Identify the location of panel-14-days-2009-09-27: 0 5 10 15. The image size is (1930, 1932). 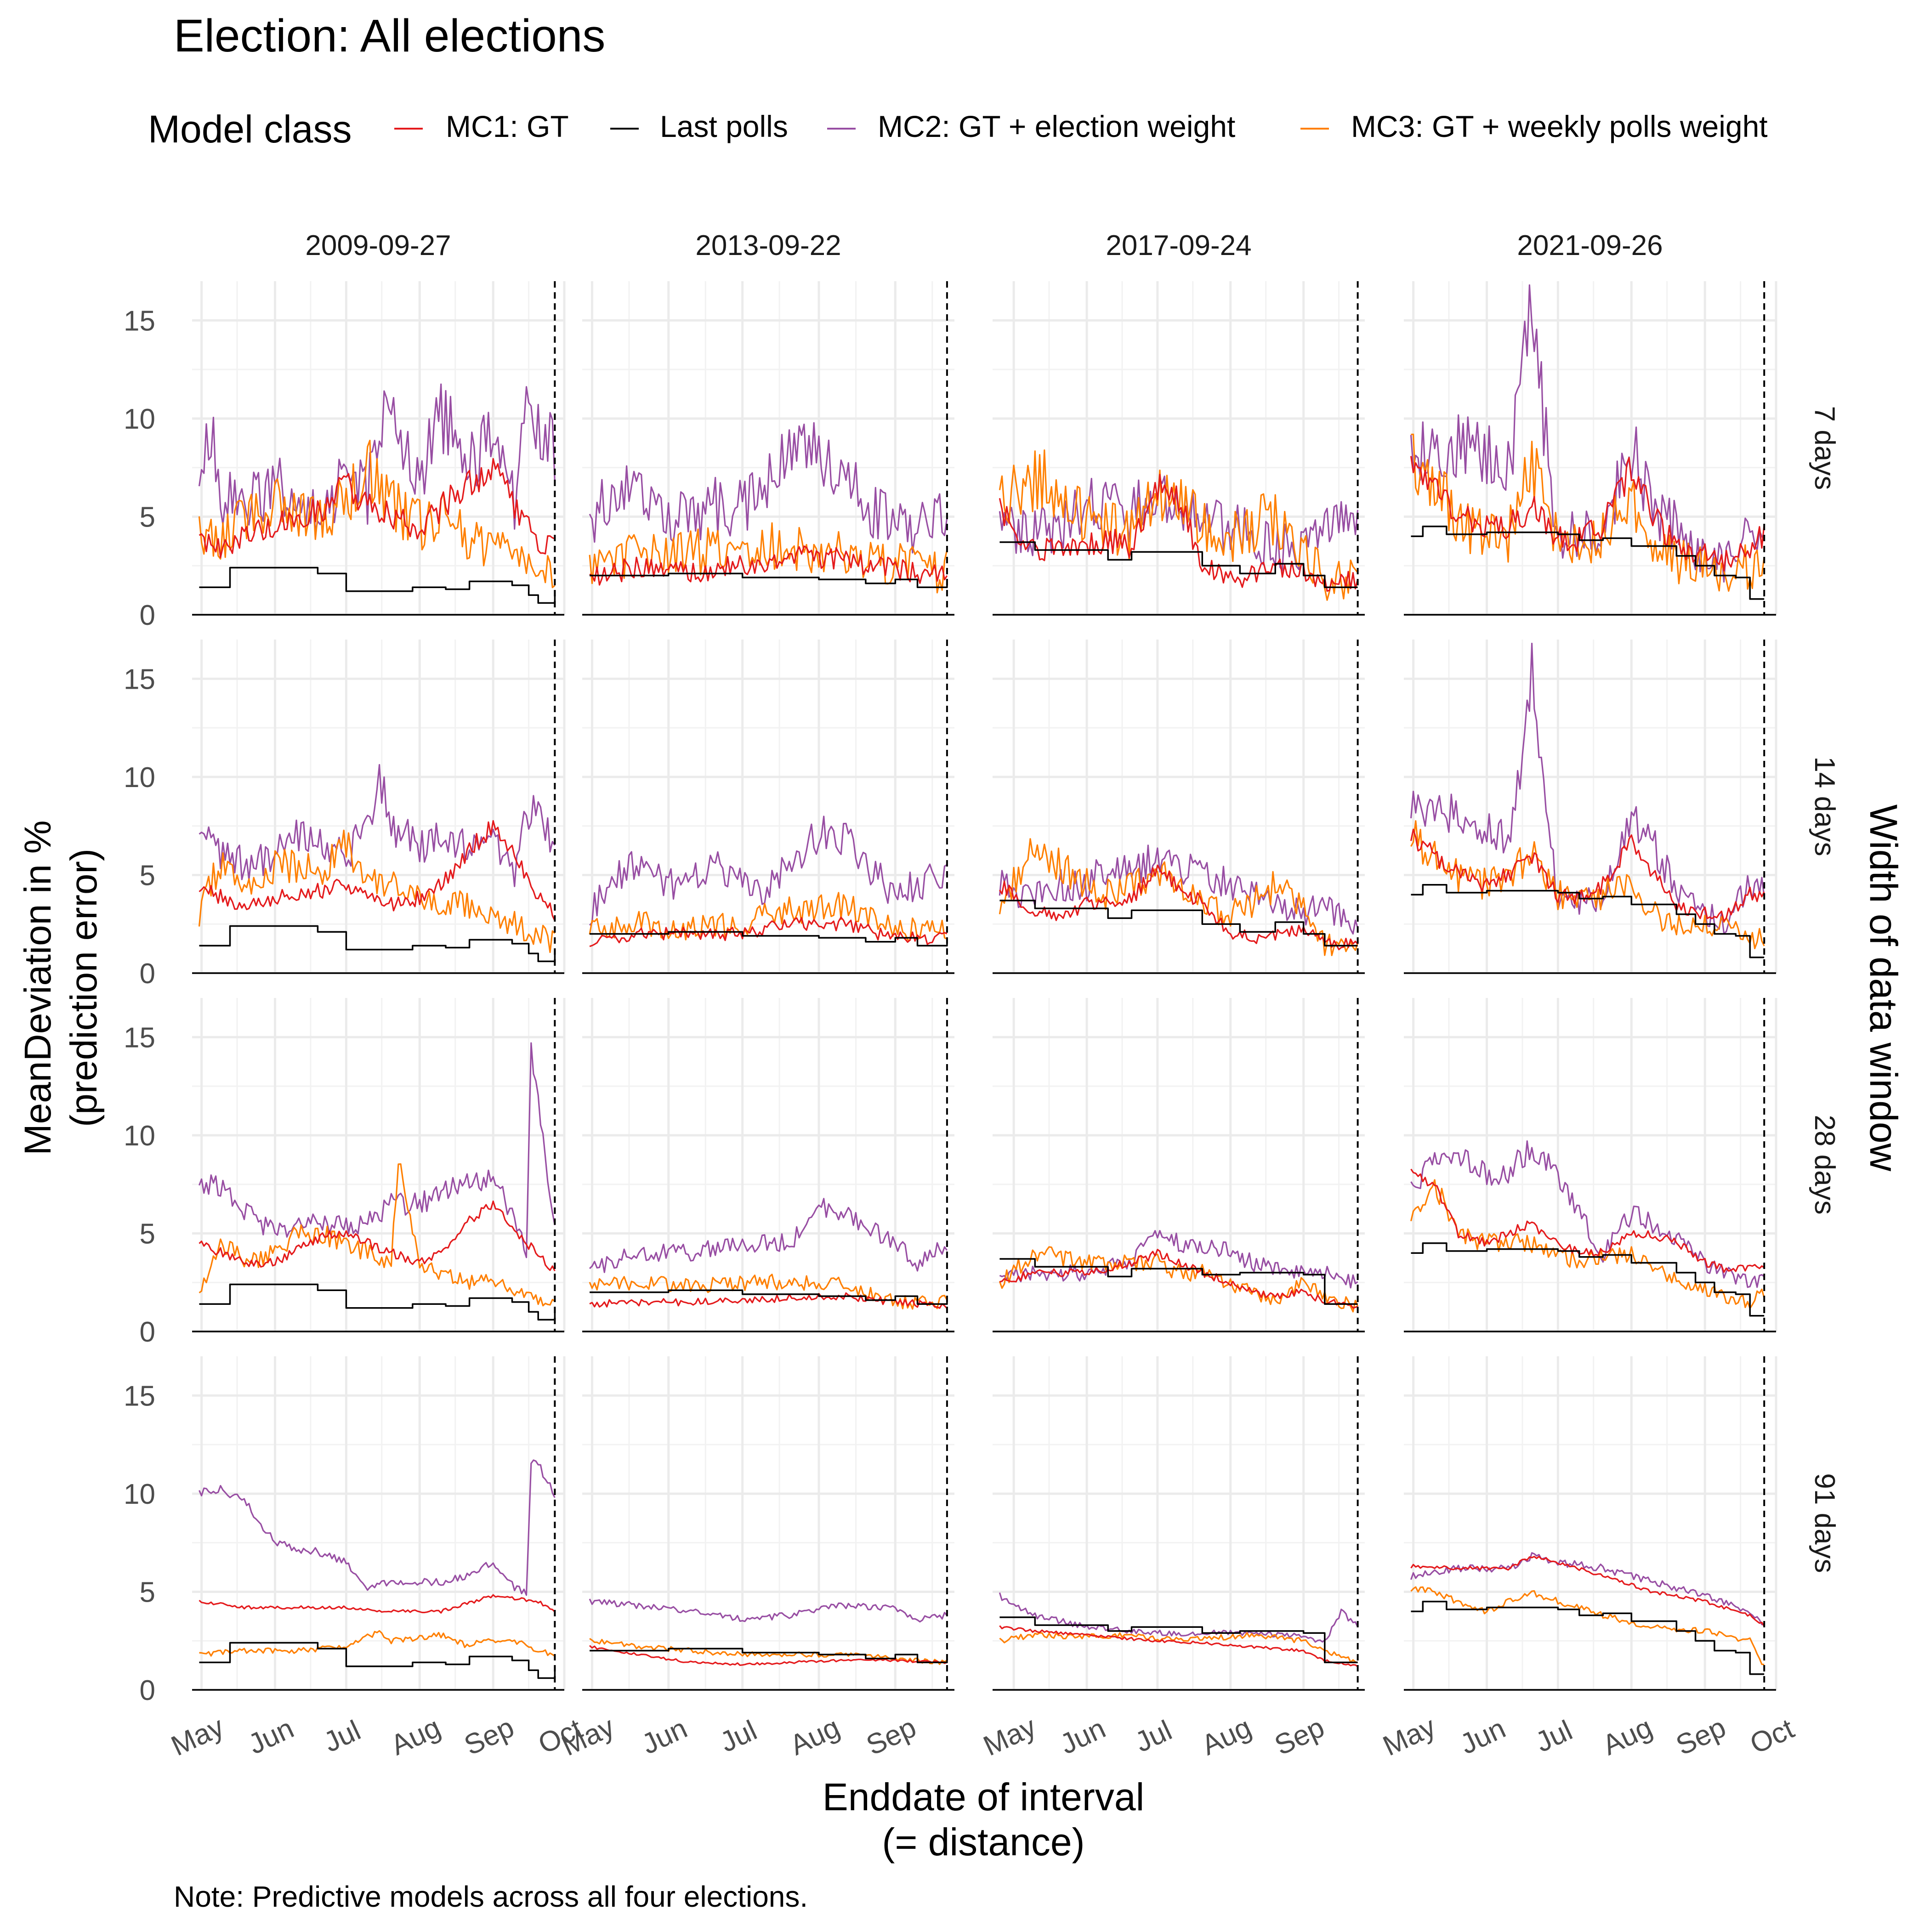
(345, 815).